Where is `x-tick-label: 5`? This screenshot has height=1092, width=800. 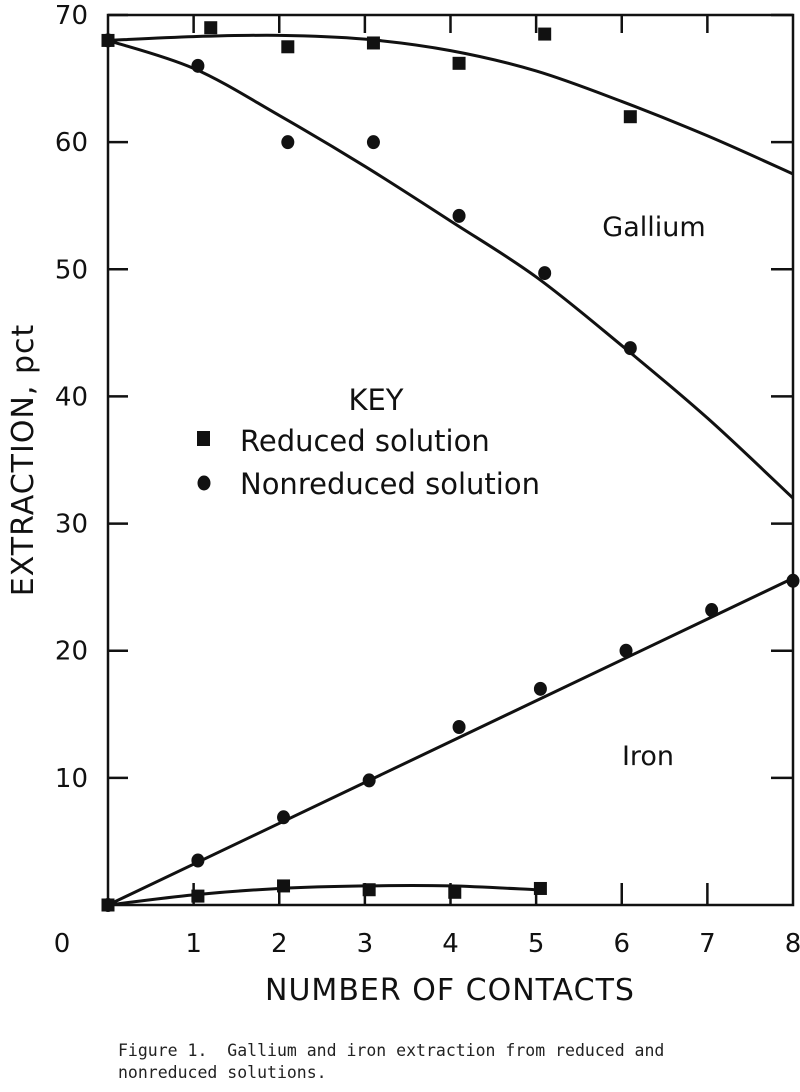
x-tick-label: 5 is located at coordinates (536, 944).